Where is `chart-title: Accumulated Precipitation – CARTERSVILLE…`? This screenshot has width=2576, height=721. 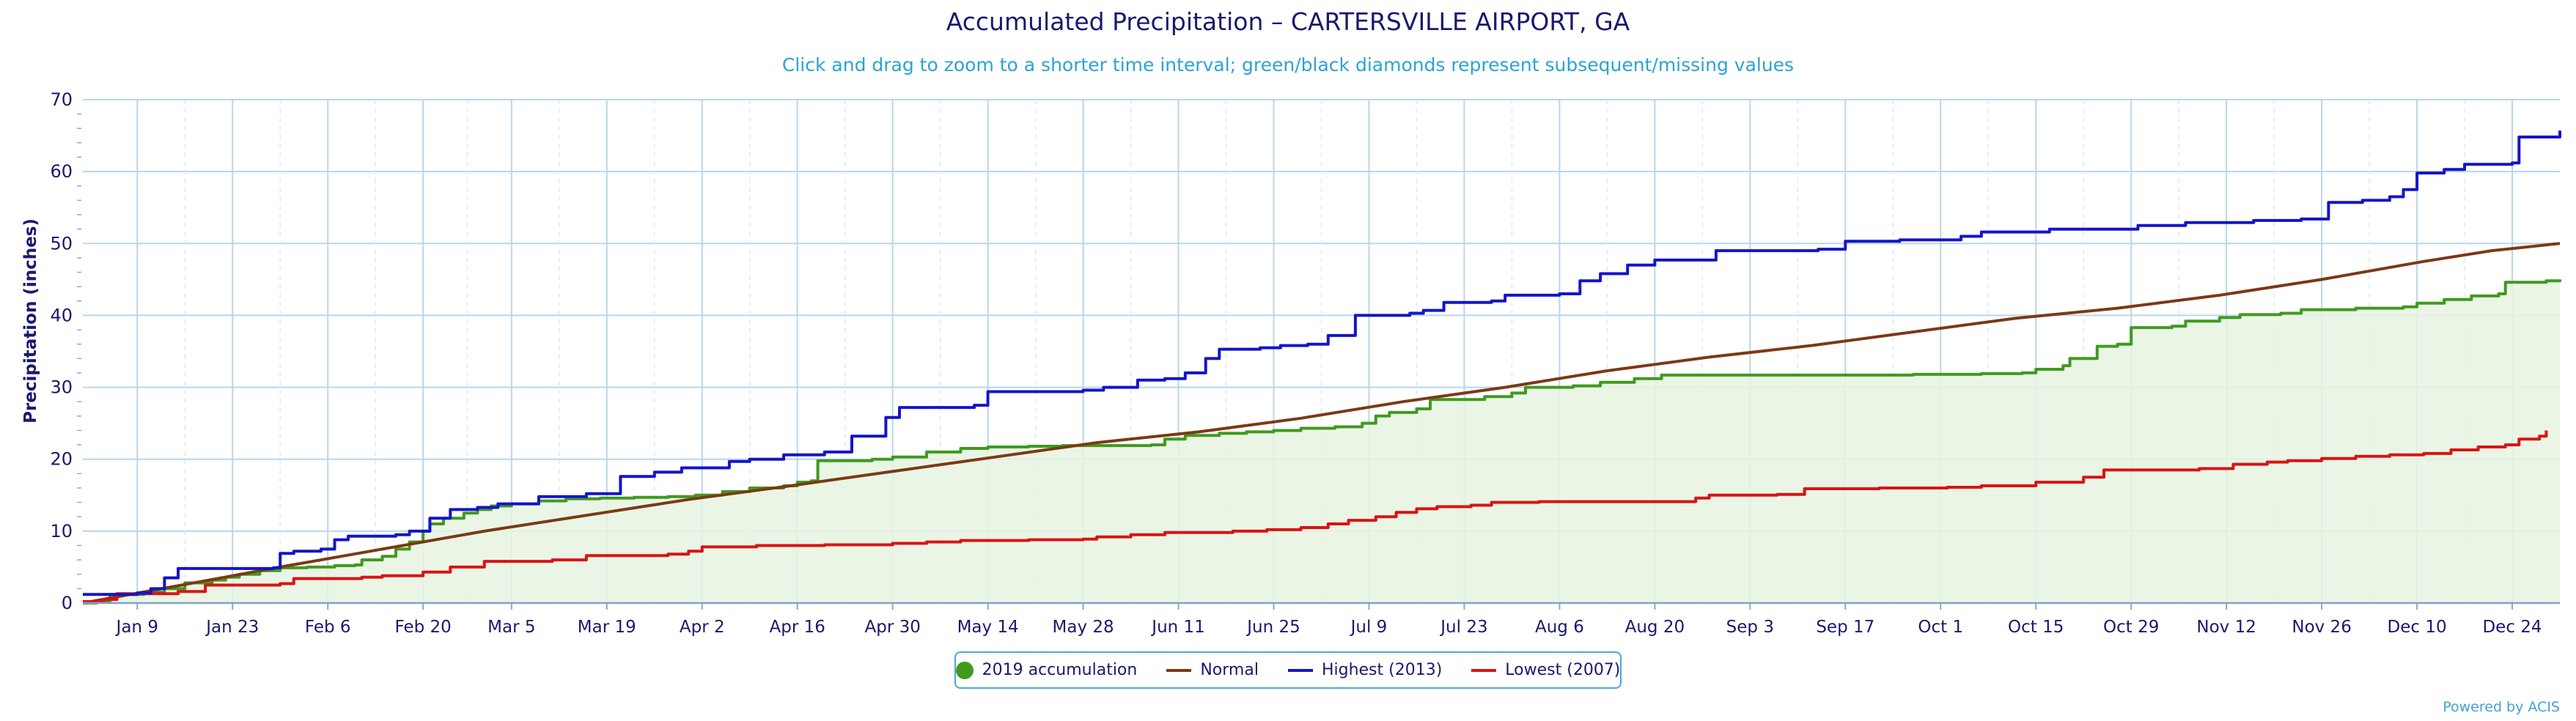
chart-title: Accumulated Precipitation – CARTERSVILLE… is located at coordinates (1288, 21).